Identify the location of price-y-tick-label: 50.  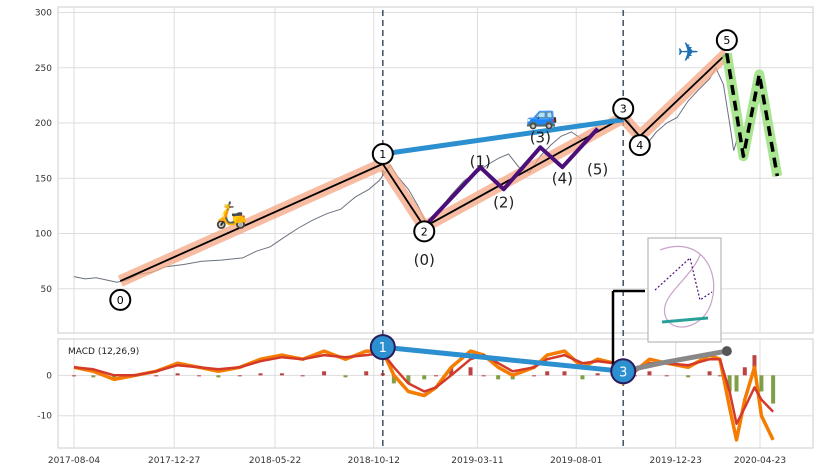
(47, 290).